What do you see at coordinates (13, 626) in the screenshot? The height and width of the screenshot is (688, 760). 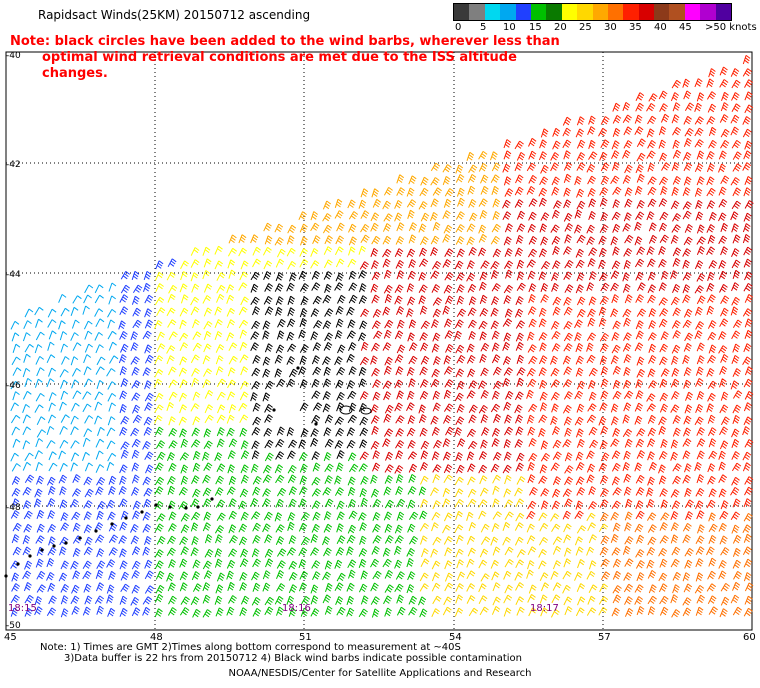 I see `lat-label: -50` at bounding box center [13, 626].